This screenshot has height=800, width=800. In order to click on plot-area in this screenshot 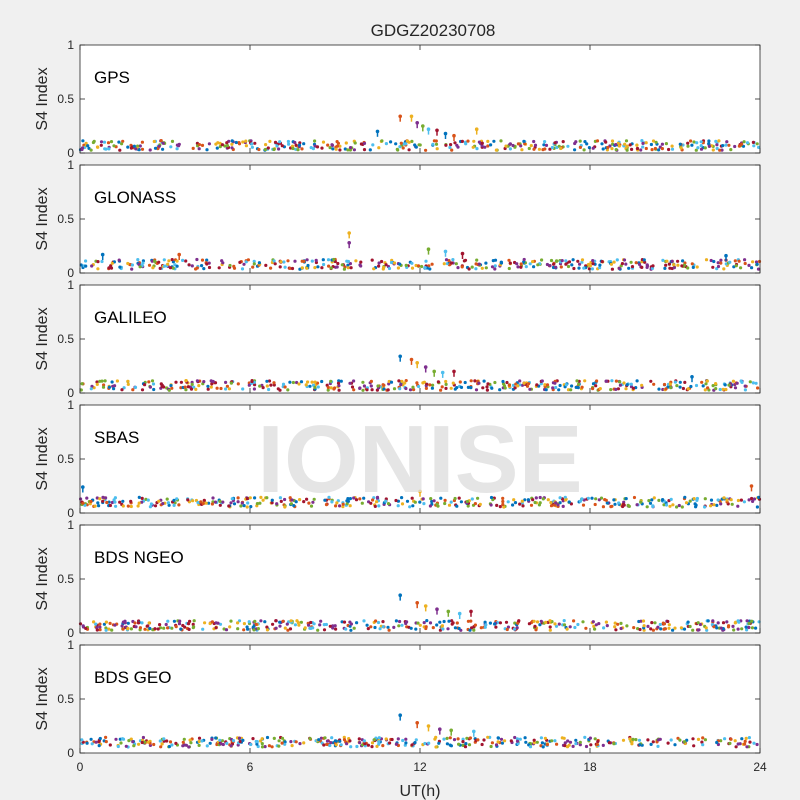, I will do `click(420, 699)`.